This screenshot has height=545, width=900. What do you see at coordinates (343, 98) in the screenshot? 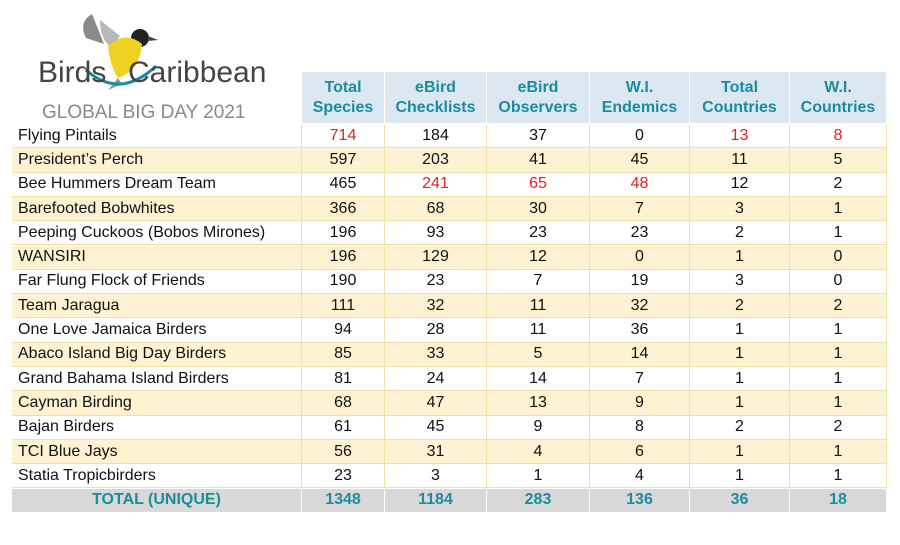
I see `column-header: Total Species` at bounding box center [343, 98].